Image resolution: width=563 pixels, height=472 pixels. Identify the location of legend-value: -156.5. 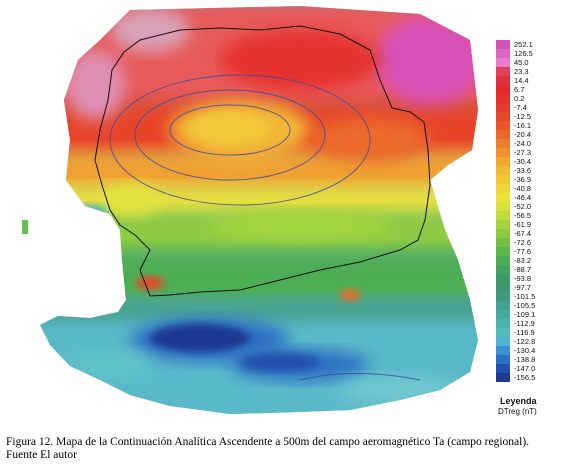
(525, 377).